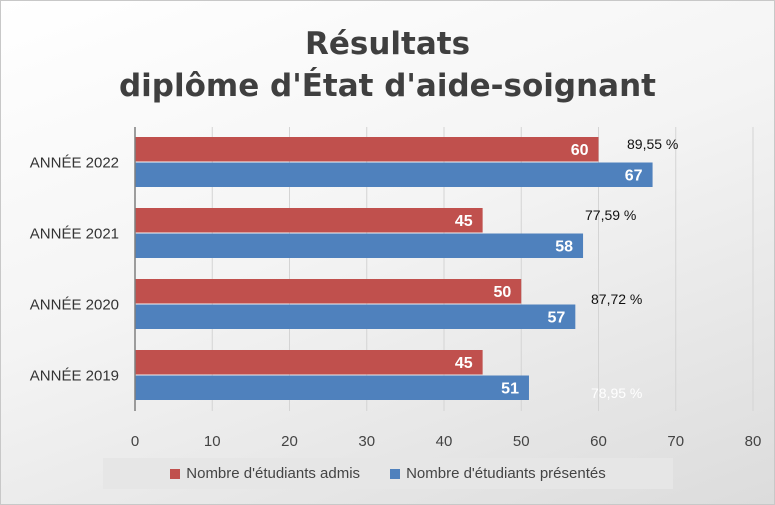  Describe the element at coordinates (598, 441) in the screenshot. I see `x-tick-label: 60` at that location.